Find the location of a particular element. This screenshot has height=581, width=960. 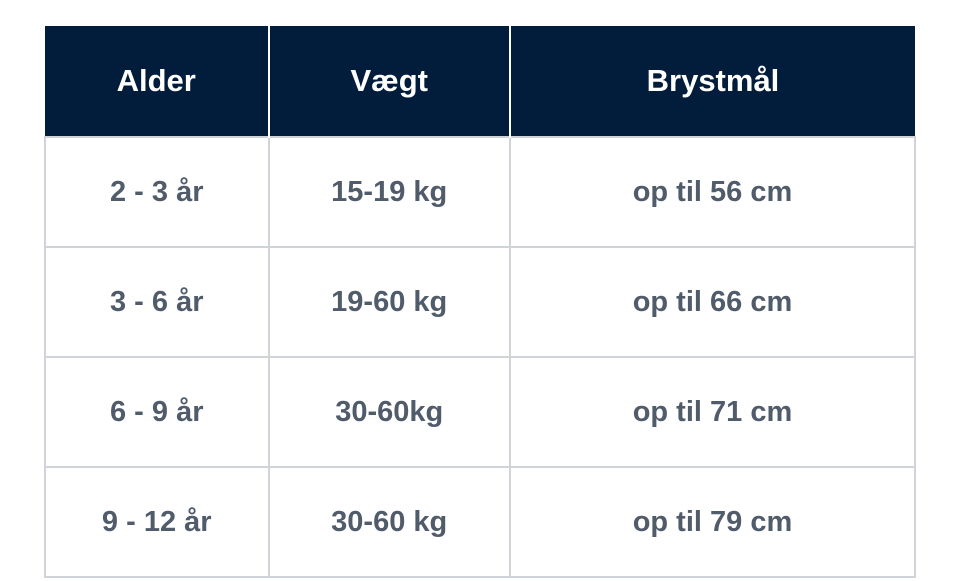

header-chest: Brystmål is located at coordinates (711, 81).